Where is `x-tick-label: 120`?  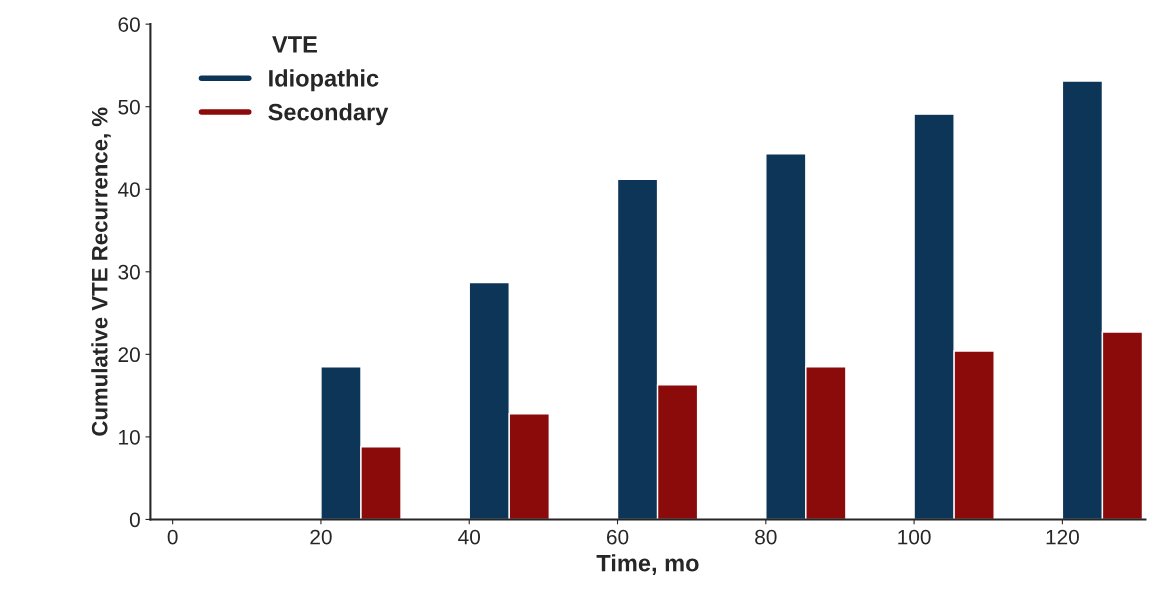 x-tick-label: 120 is located at coordinates (1062, 537).